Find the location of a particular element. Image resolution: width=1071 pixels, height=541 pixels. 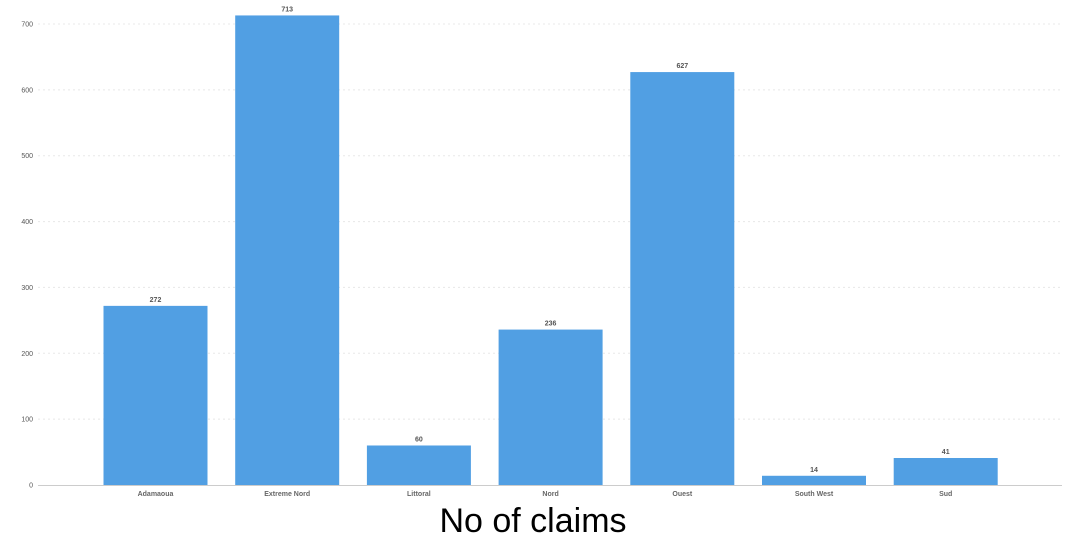

y-tick-label-200: 200 is located at coordinates (27, 354).